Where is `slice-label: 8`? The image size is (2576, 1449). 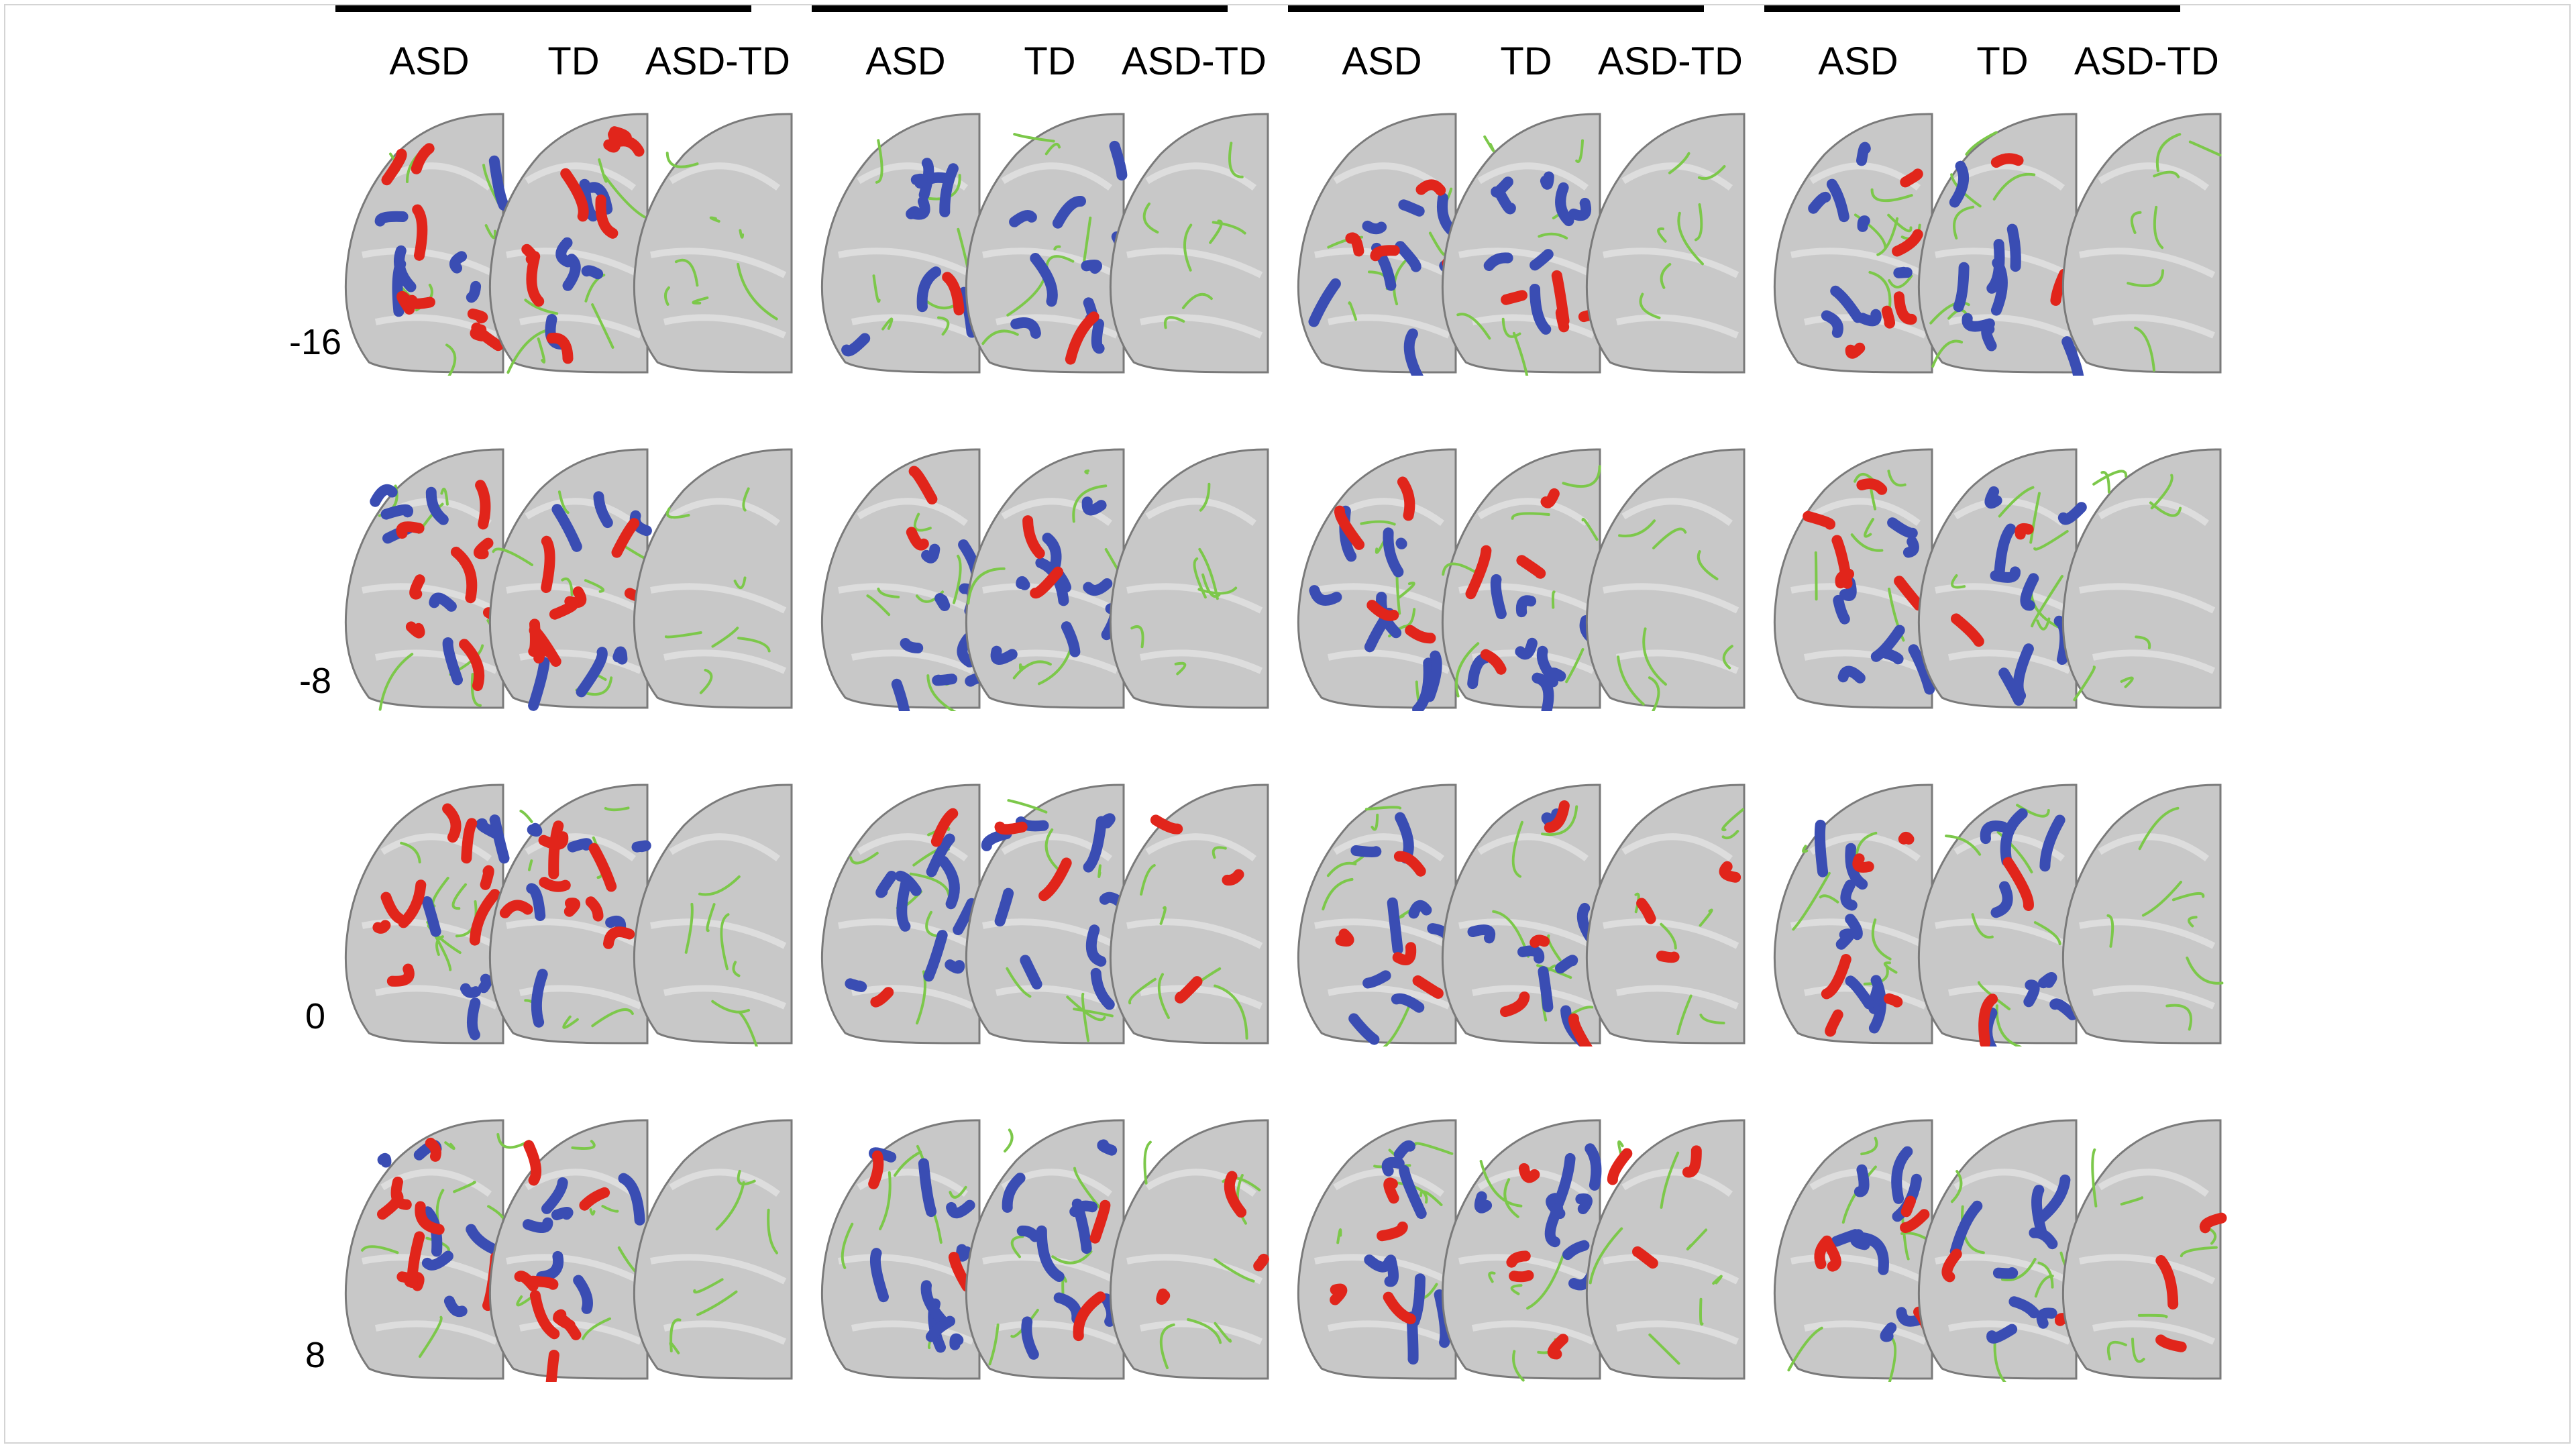
slice-label: 8 is located at coordinates (315, 1355).